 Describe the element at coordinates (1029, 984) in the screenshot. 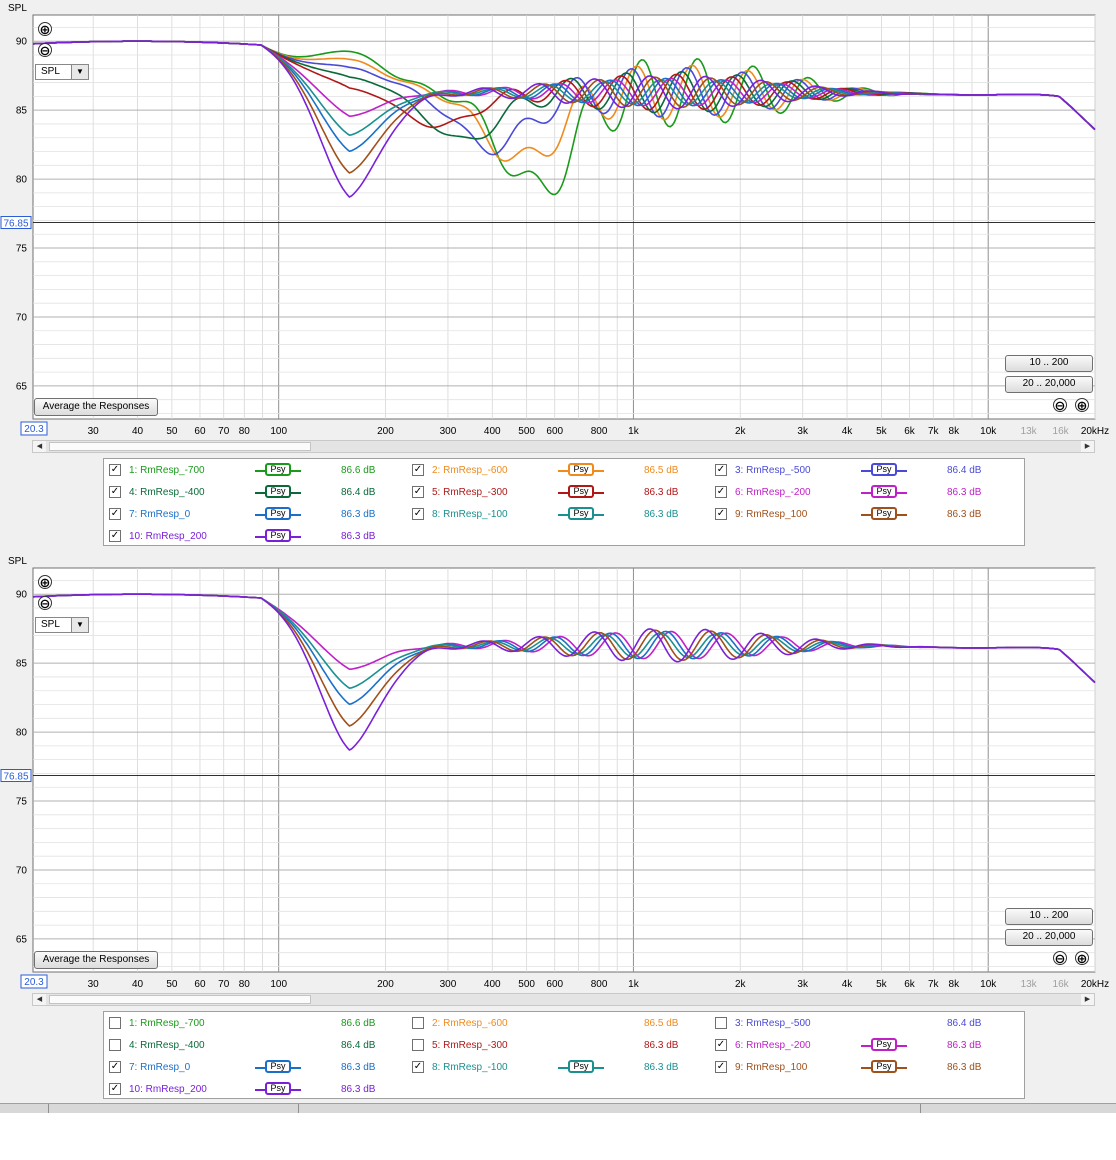

I see `x-tick-label: 13k` at that location.